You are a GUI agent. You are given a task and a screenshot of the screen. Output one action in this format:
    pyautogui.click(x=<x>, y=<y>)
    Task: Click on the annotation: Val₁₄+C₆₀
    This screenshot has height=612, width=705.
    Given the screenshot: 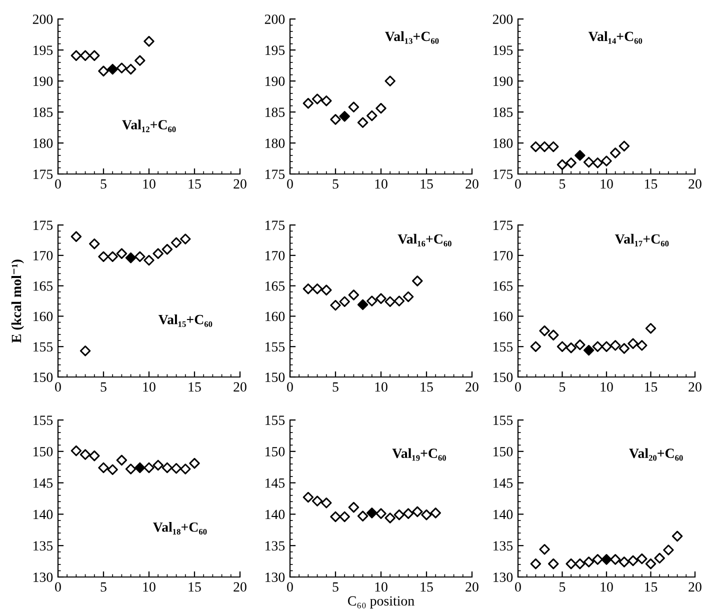 What is the action you would take?
    pyautogui.click(x=615, y=37)
    